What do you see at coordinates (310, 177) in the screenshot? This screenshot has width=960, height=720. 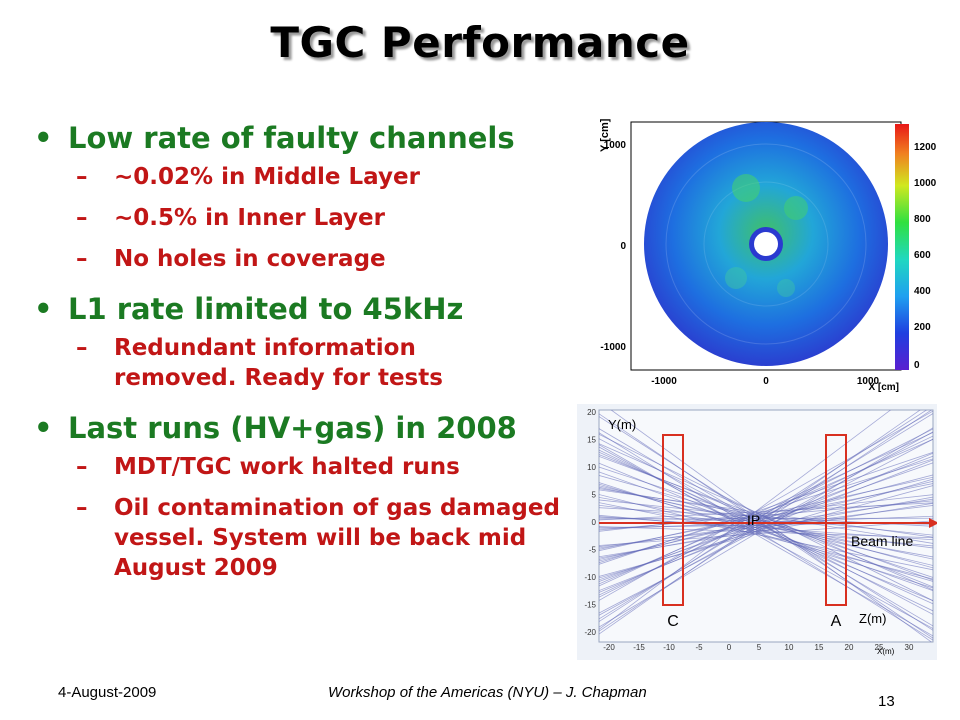 I see `sub-bullet-middle-layer: ~0.02% in Middle Layer` at bounding box center [310, 177].